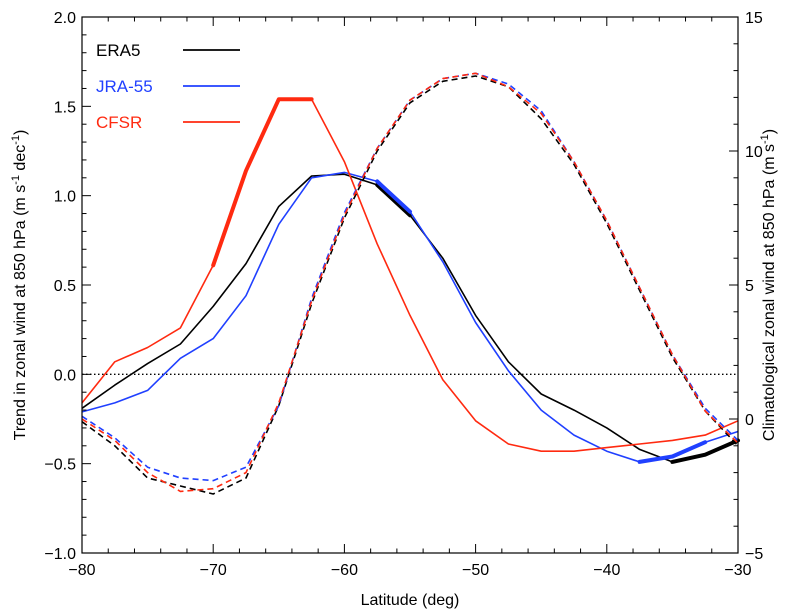  Describe the element at coordinates (749, 420) in the screenshot. I see `y2-tick-label: 0` at that location.